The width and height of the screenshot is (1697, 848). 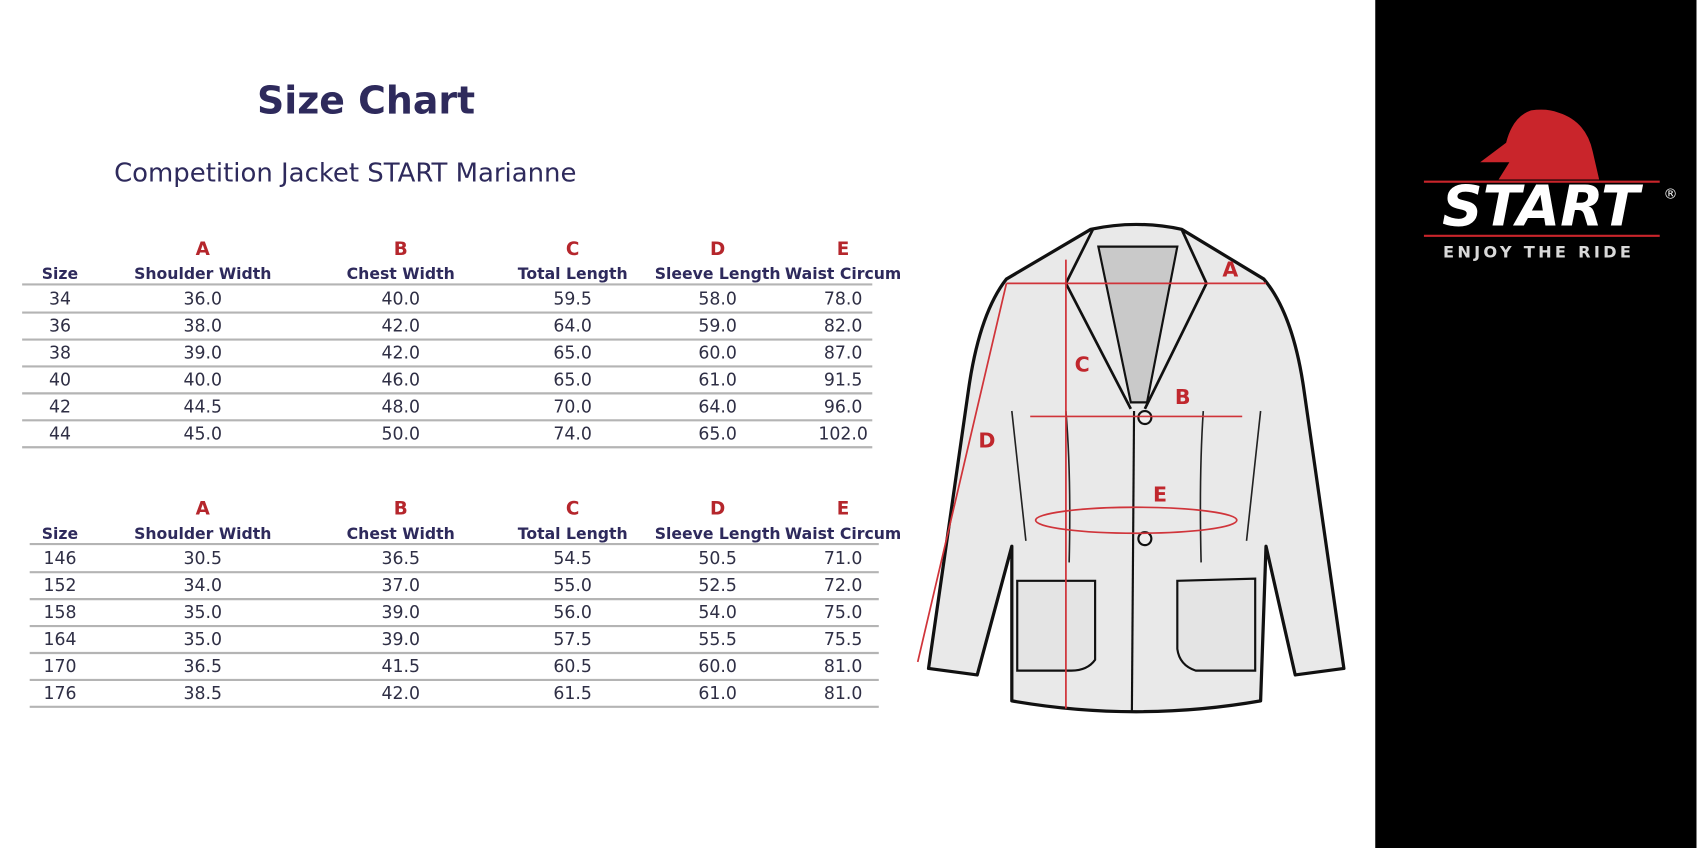 I want to click on table-cell: 55.5, so click(x=717, y=640).